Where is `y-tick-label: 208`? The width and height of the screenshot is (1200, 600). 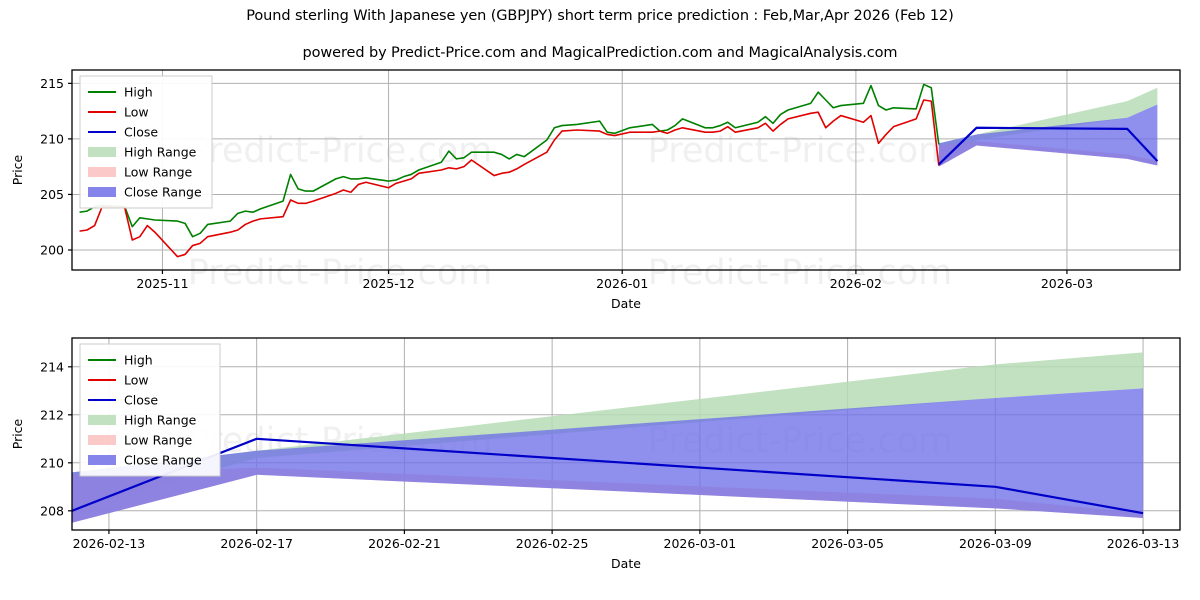 y-tick-label: 208 is located at coordinates (52, 510).